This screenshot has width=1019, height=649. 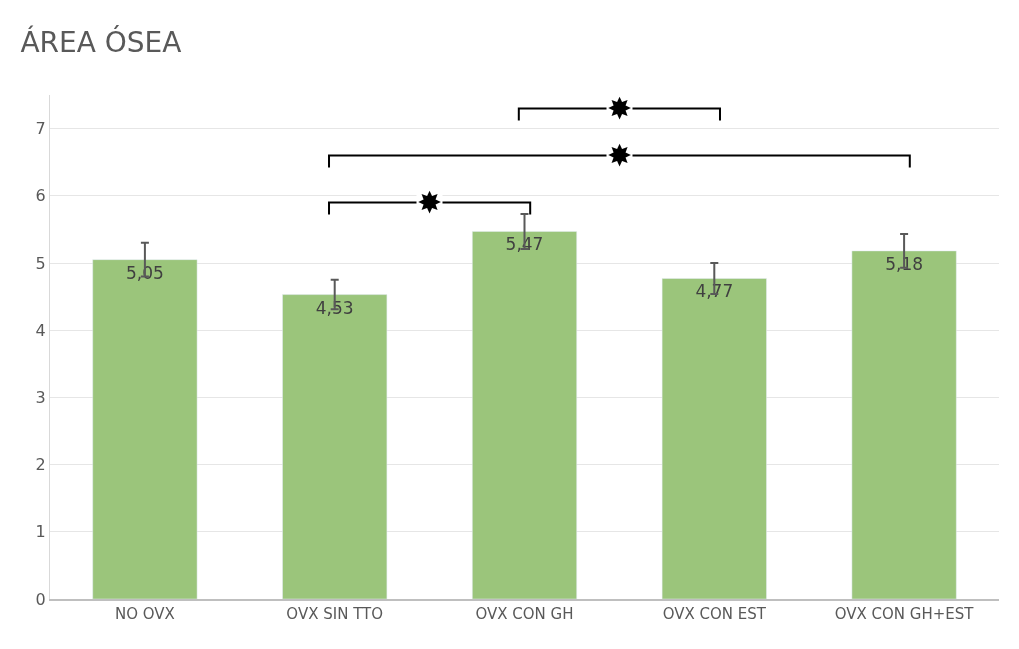 I want to click on y-tick-label: 0, so click(x=40, y=599).